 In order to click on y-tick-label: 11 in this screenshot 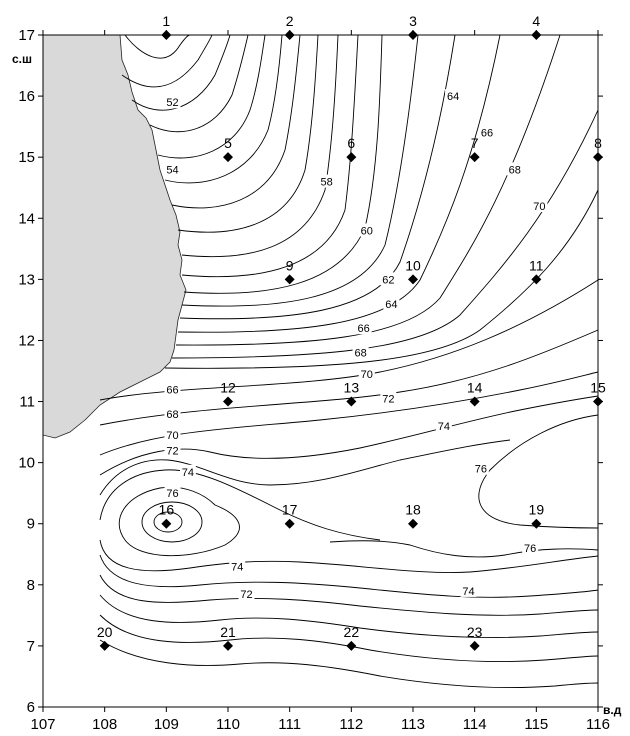, I will do `click(27, 402)`.